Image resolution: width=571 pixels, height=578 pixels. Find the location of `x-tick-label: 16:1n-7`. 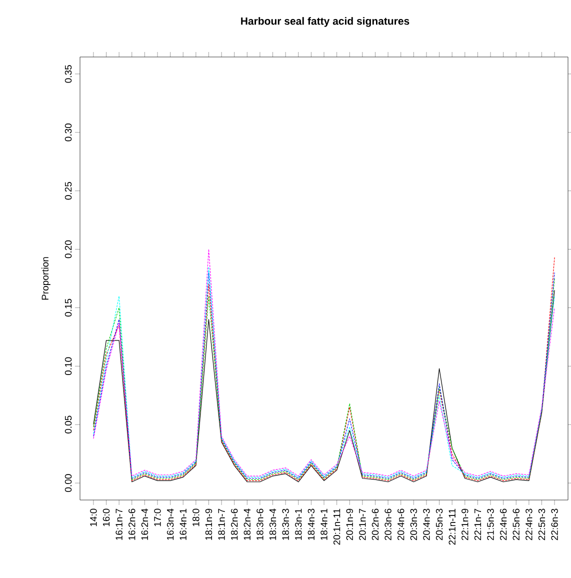

x-tick-label: 16:1n-7 is located at coordinates (119, 524).